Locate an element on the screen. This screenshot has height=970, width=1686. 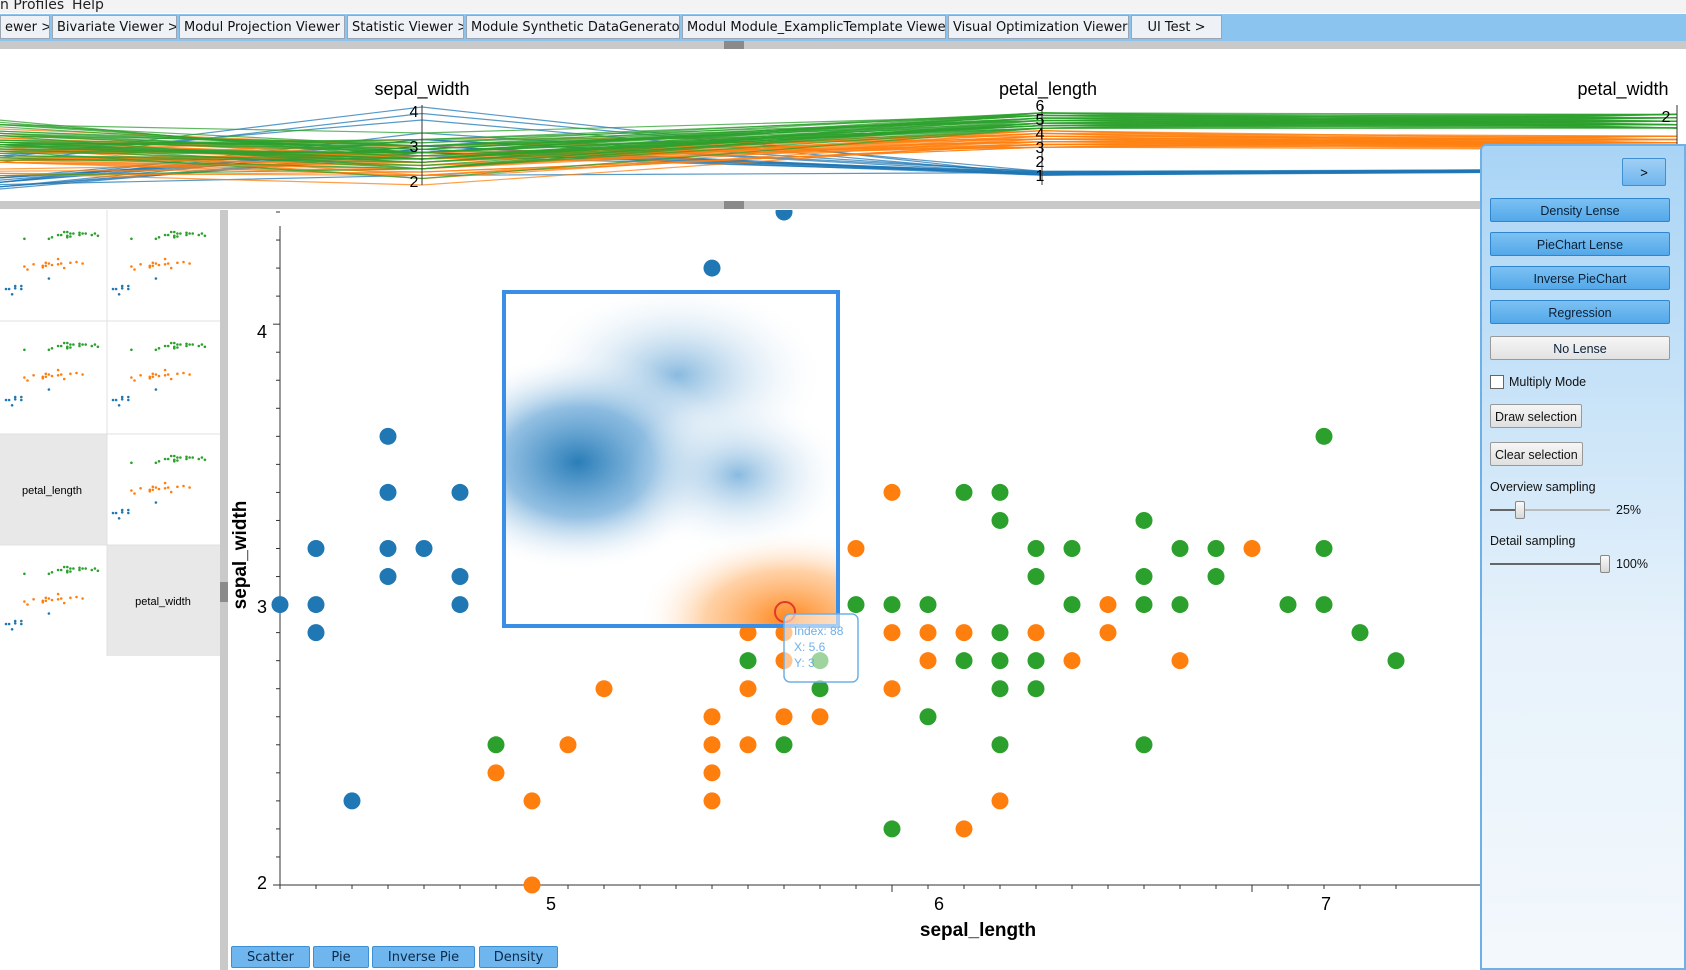
regression-button: Regression is located at coordinates (1580, 312).